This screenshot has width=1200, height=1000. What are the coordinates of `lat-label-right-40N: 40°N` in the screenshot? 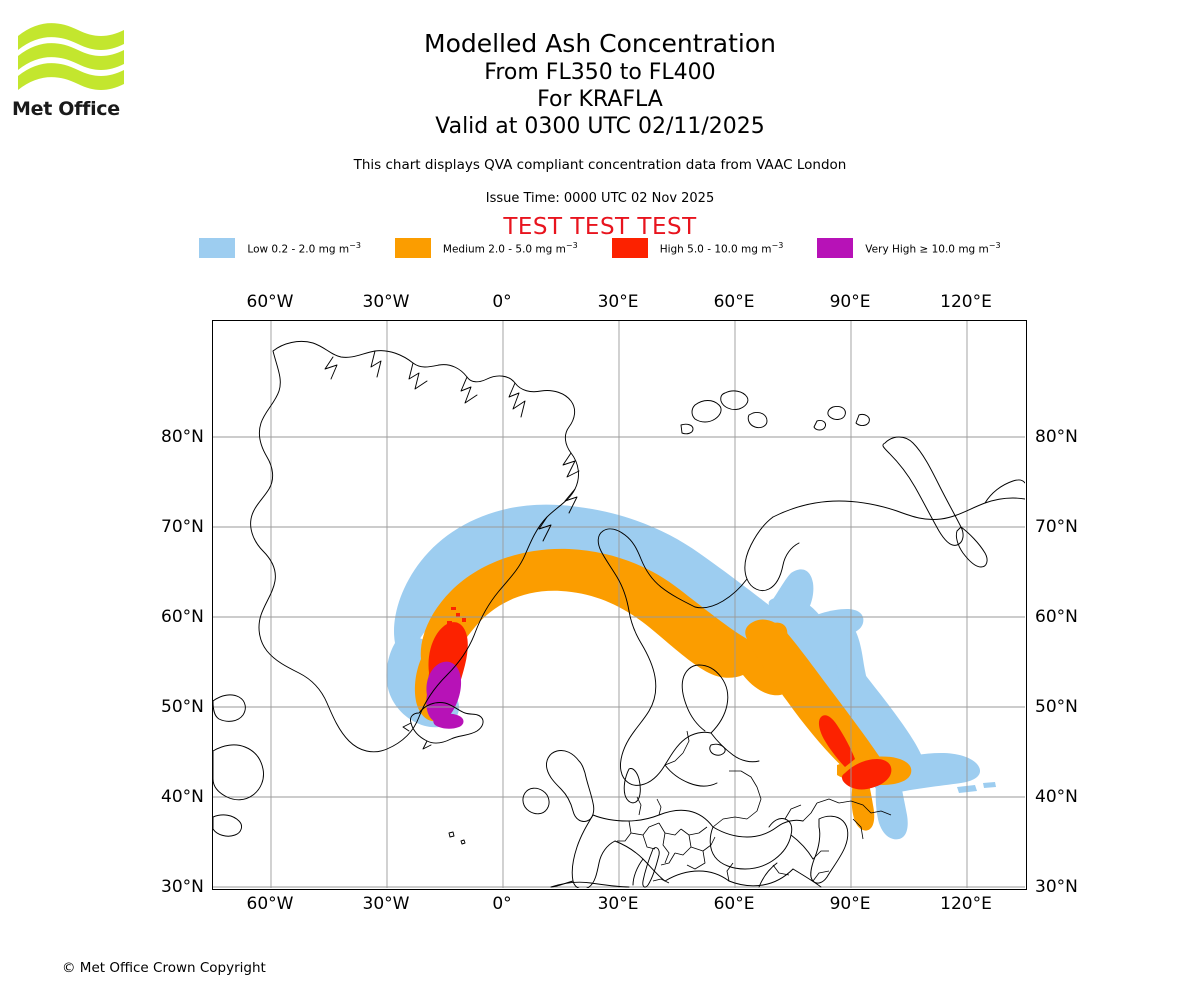 It's located at (1056, 797).